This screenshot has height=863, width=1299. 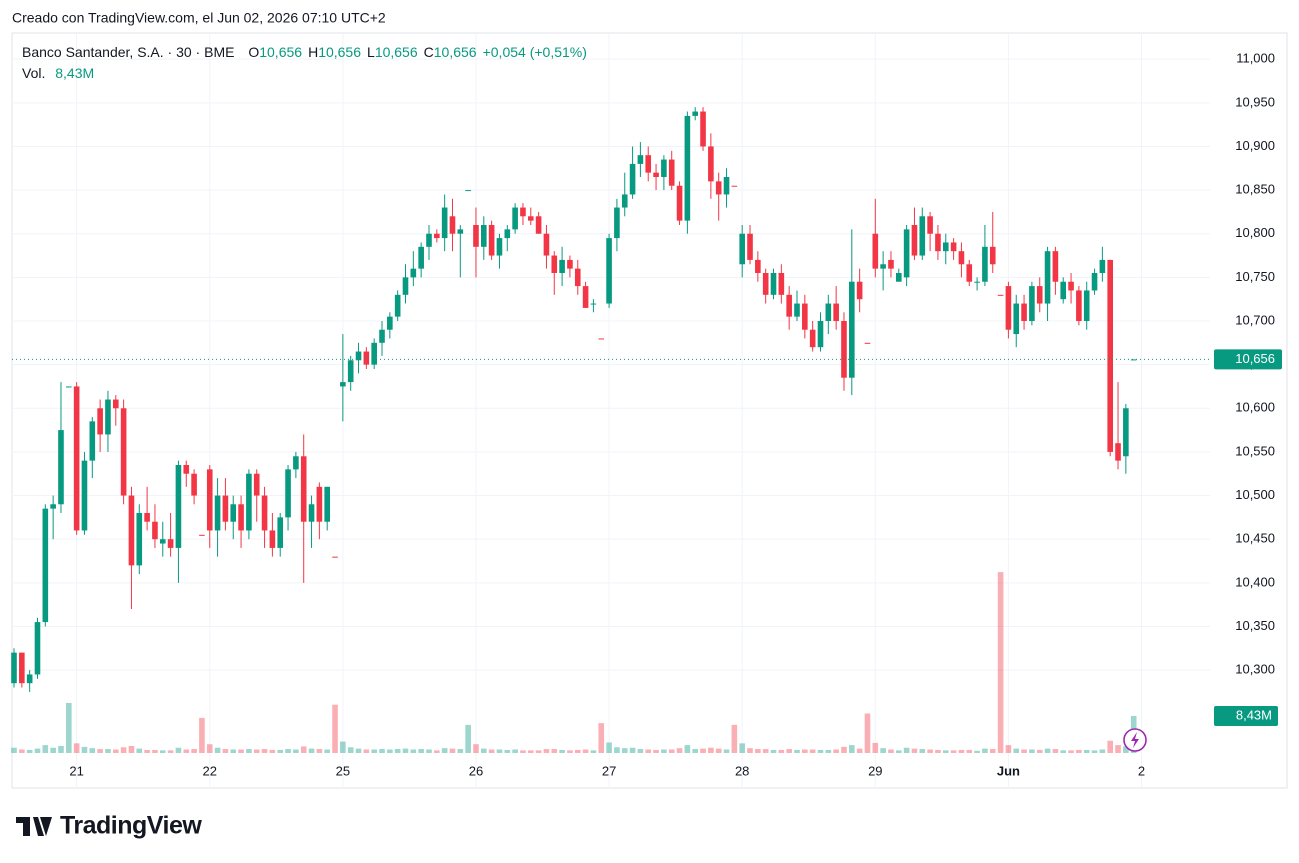 I want to click on y-tick-label: 11,000, so click(x=1255, y=58).